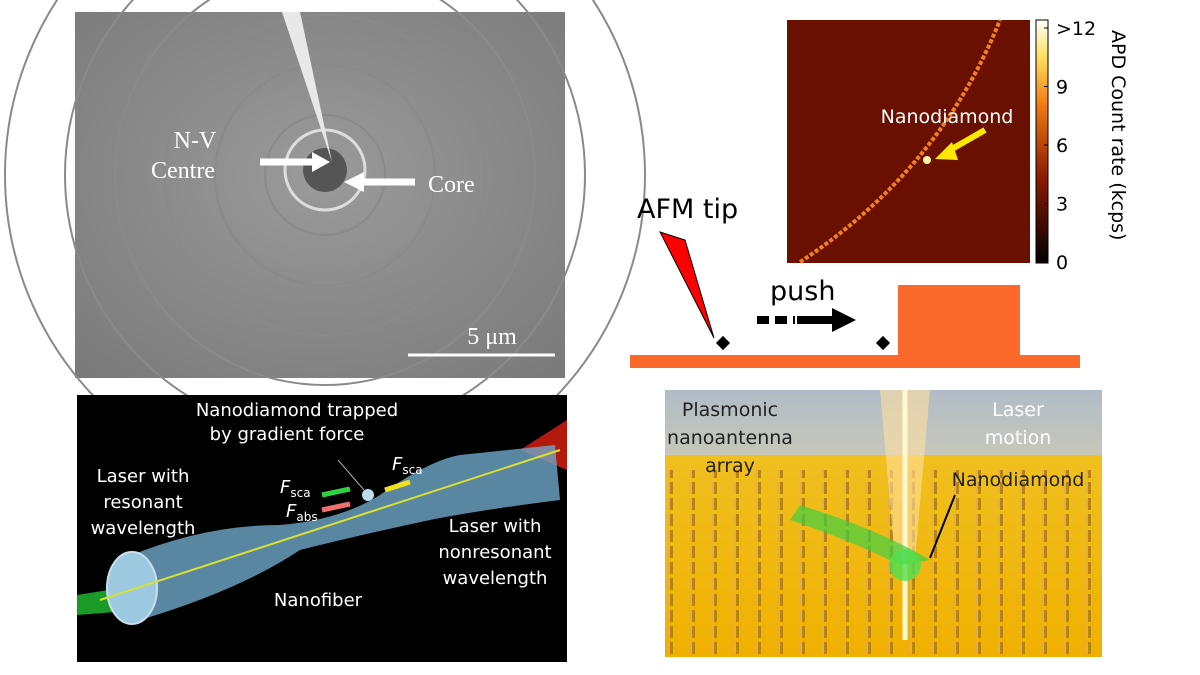  What do you see at coordinates (1062, 205) in the screenshot?
I see `colorbar-tick-label: 3` at bounding box center [1062, 205].